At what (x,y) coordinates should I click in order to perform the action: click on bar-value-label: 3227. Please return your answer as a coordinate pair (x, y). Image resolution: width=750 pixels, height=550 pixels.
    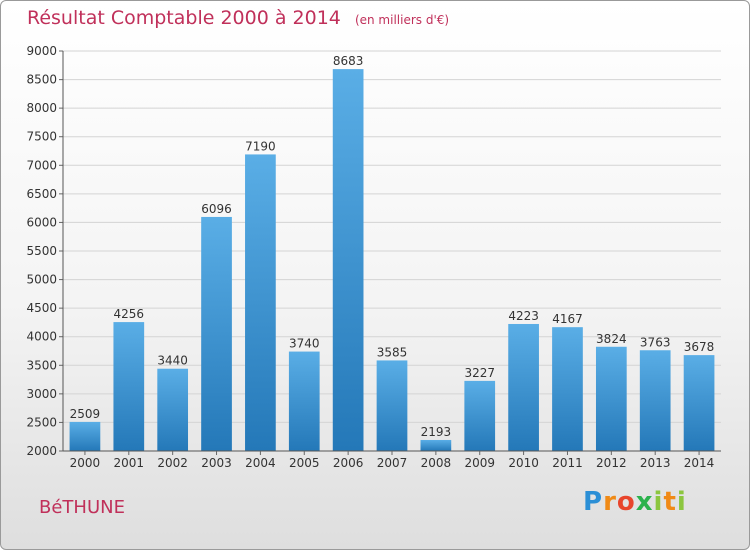
    Looking at the image, I should click on (479, 373).